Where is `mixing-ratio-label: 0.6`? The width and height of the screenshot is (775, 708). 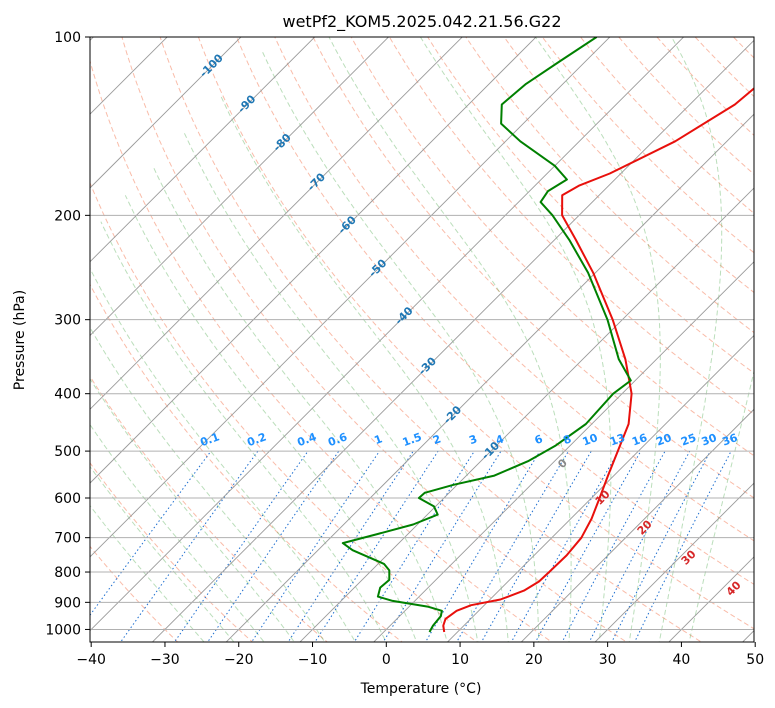
mixing-ratio-label: 0.6 is located at coordinates (337, 439).